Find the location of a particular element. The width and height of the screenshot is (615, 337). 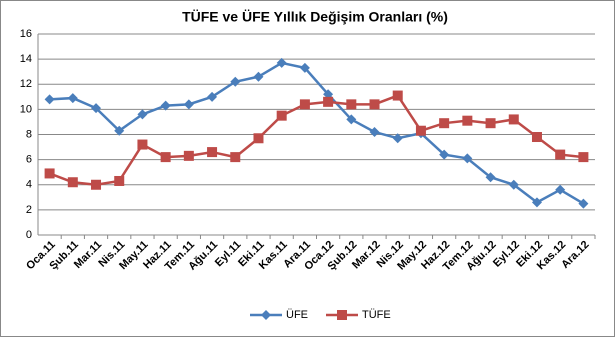

legend-label: ÜFE is located at coordinates (297, 315).